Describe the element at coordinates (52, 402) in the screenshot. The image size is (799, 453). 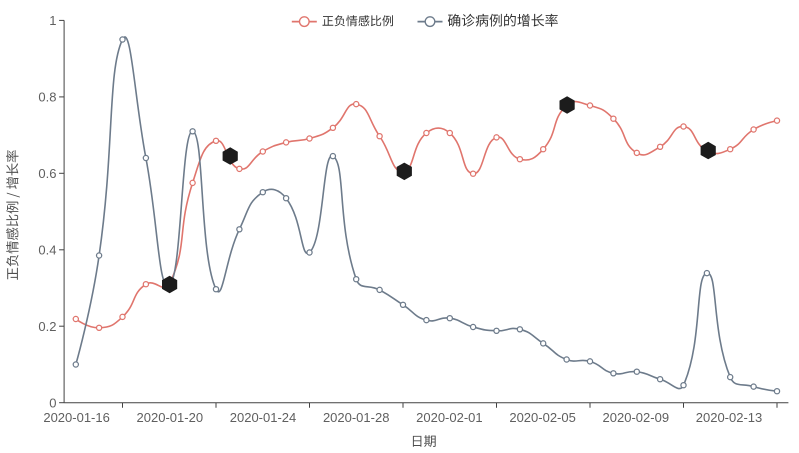
I see `svg-text: 0` at that location.